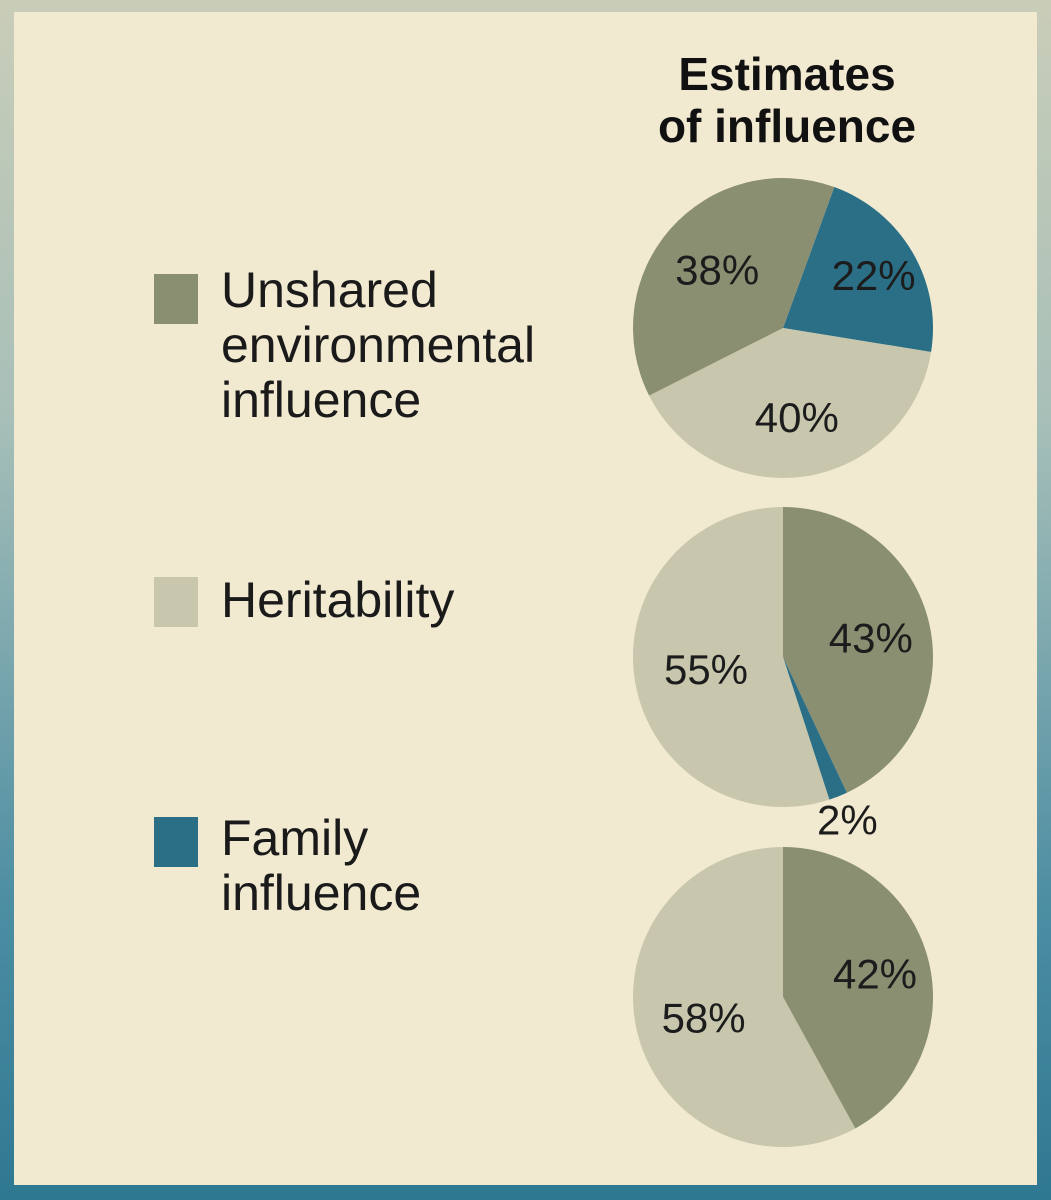 The height and width of the screenshot is (1200, 1051). I want to click on legend-label-unshared: environmental, so click(378, 345).